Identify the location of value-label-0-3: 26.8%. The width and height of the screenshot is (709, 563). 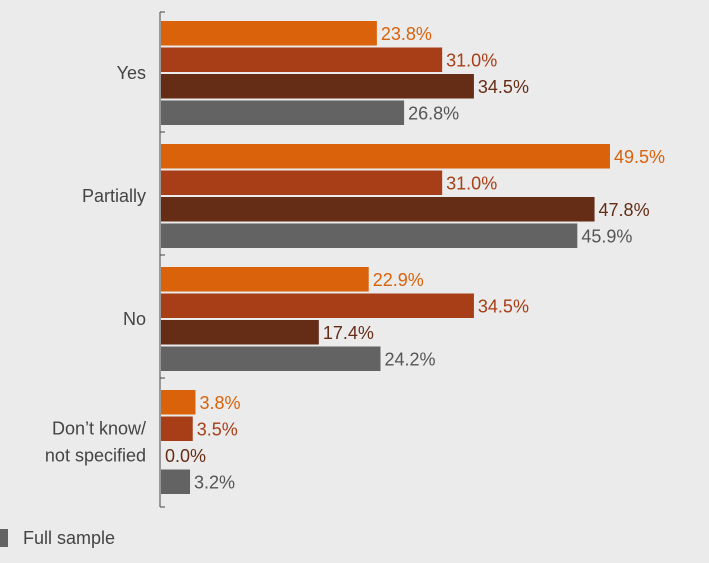
(433, 113).